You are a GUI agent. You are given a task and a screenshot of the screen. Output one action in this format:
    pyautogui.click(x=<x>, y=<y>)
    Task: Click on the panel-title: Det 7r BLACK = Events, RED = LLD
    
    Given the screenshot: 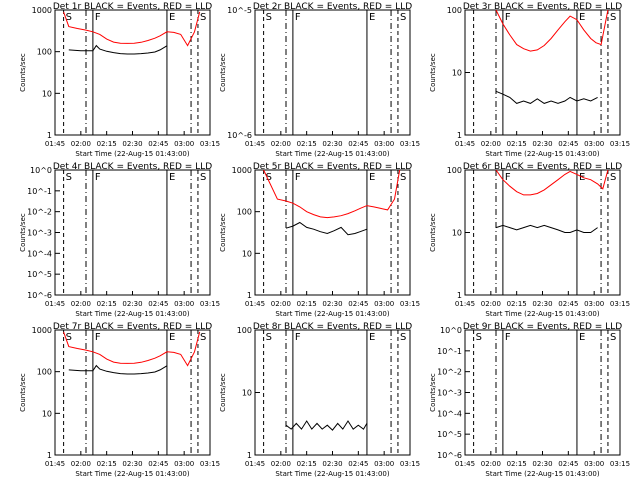 What is the action you would take?
    pyautogui.click(x=132, y=327)
    